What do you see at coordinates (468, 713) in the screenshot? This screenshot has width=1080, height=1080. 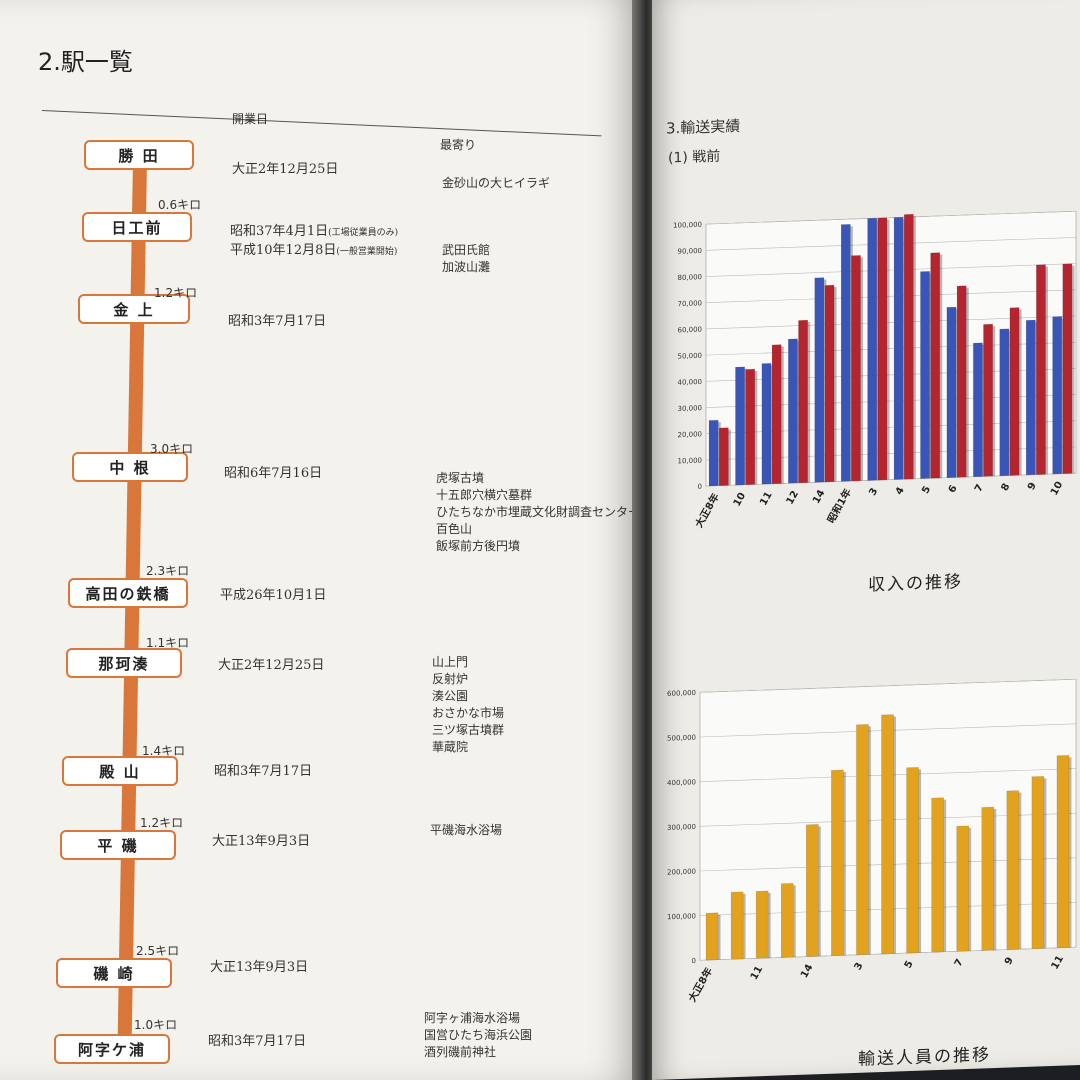 I see `nearby-item: おさかな市場` at bounding box center [468, 713].